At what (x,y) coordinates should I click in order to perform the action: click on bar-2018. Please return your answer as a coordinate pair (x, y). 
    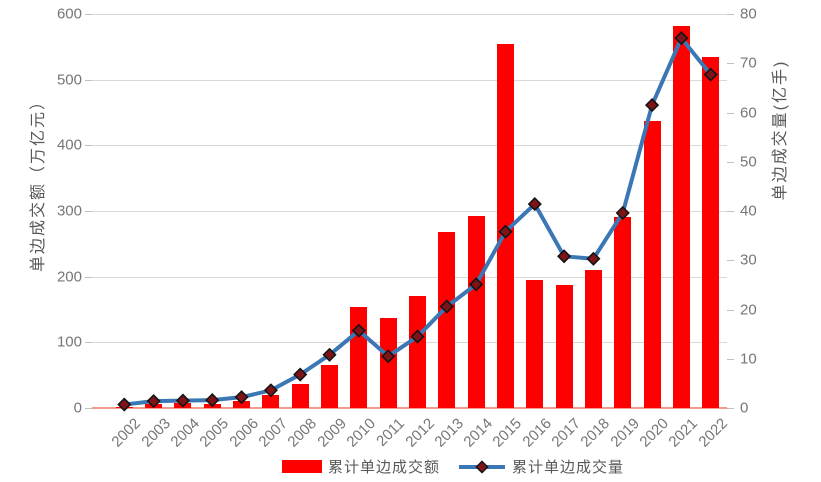
    Looking at the image, I should click on (593, 338).